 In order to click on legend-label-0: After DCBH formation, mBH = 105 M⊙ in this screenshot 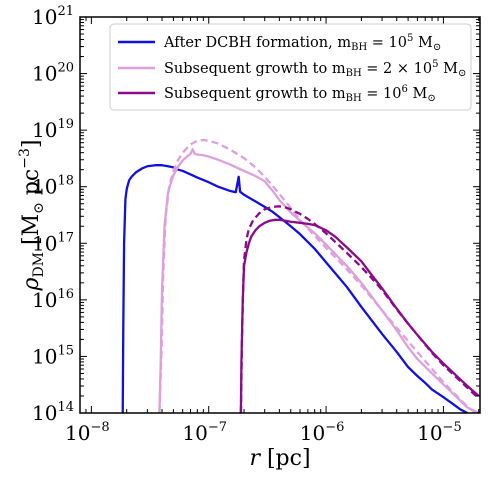, I will do `click(302, 43)`.